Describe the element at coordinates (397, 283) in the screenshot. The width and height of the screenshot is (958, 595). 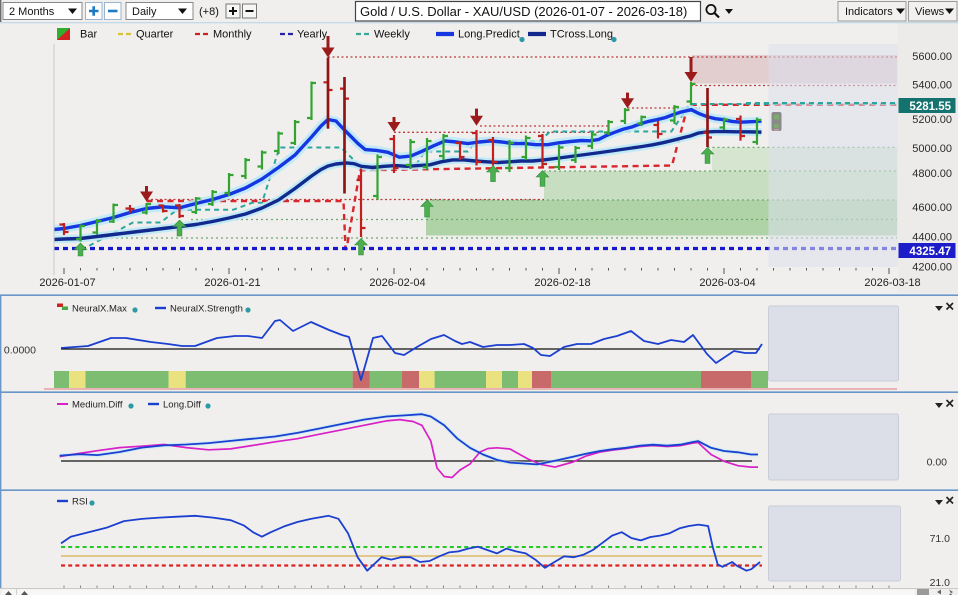
I see `svg-text: 2026-02-04` at that location.